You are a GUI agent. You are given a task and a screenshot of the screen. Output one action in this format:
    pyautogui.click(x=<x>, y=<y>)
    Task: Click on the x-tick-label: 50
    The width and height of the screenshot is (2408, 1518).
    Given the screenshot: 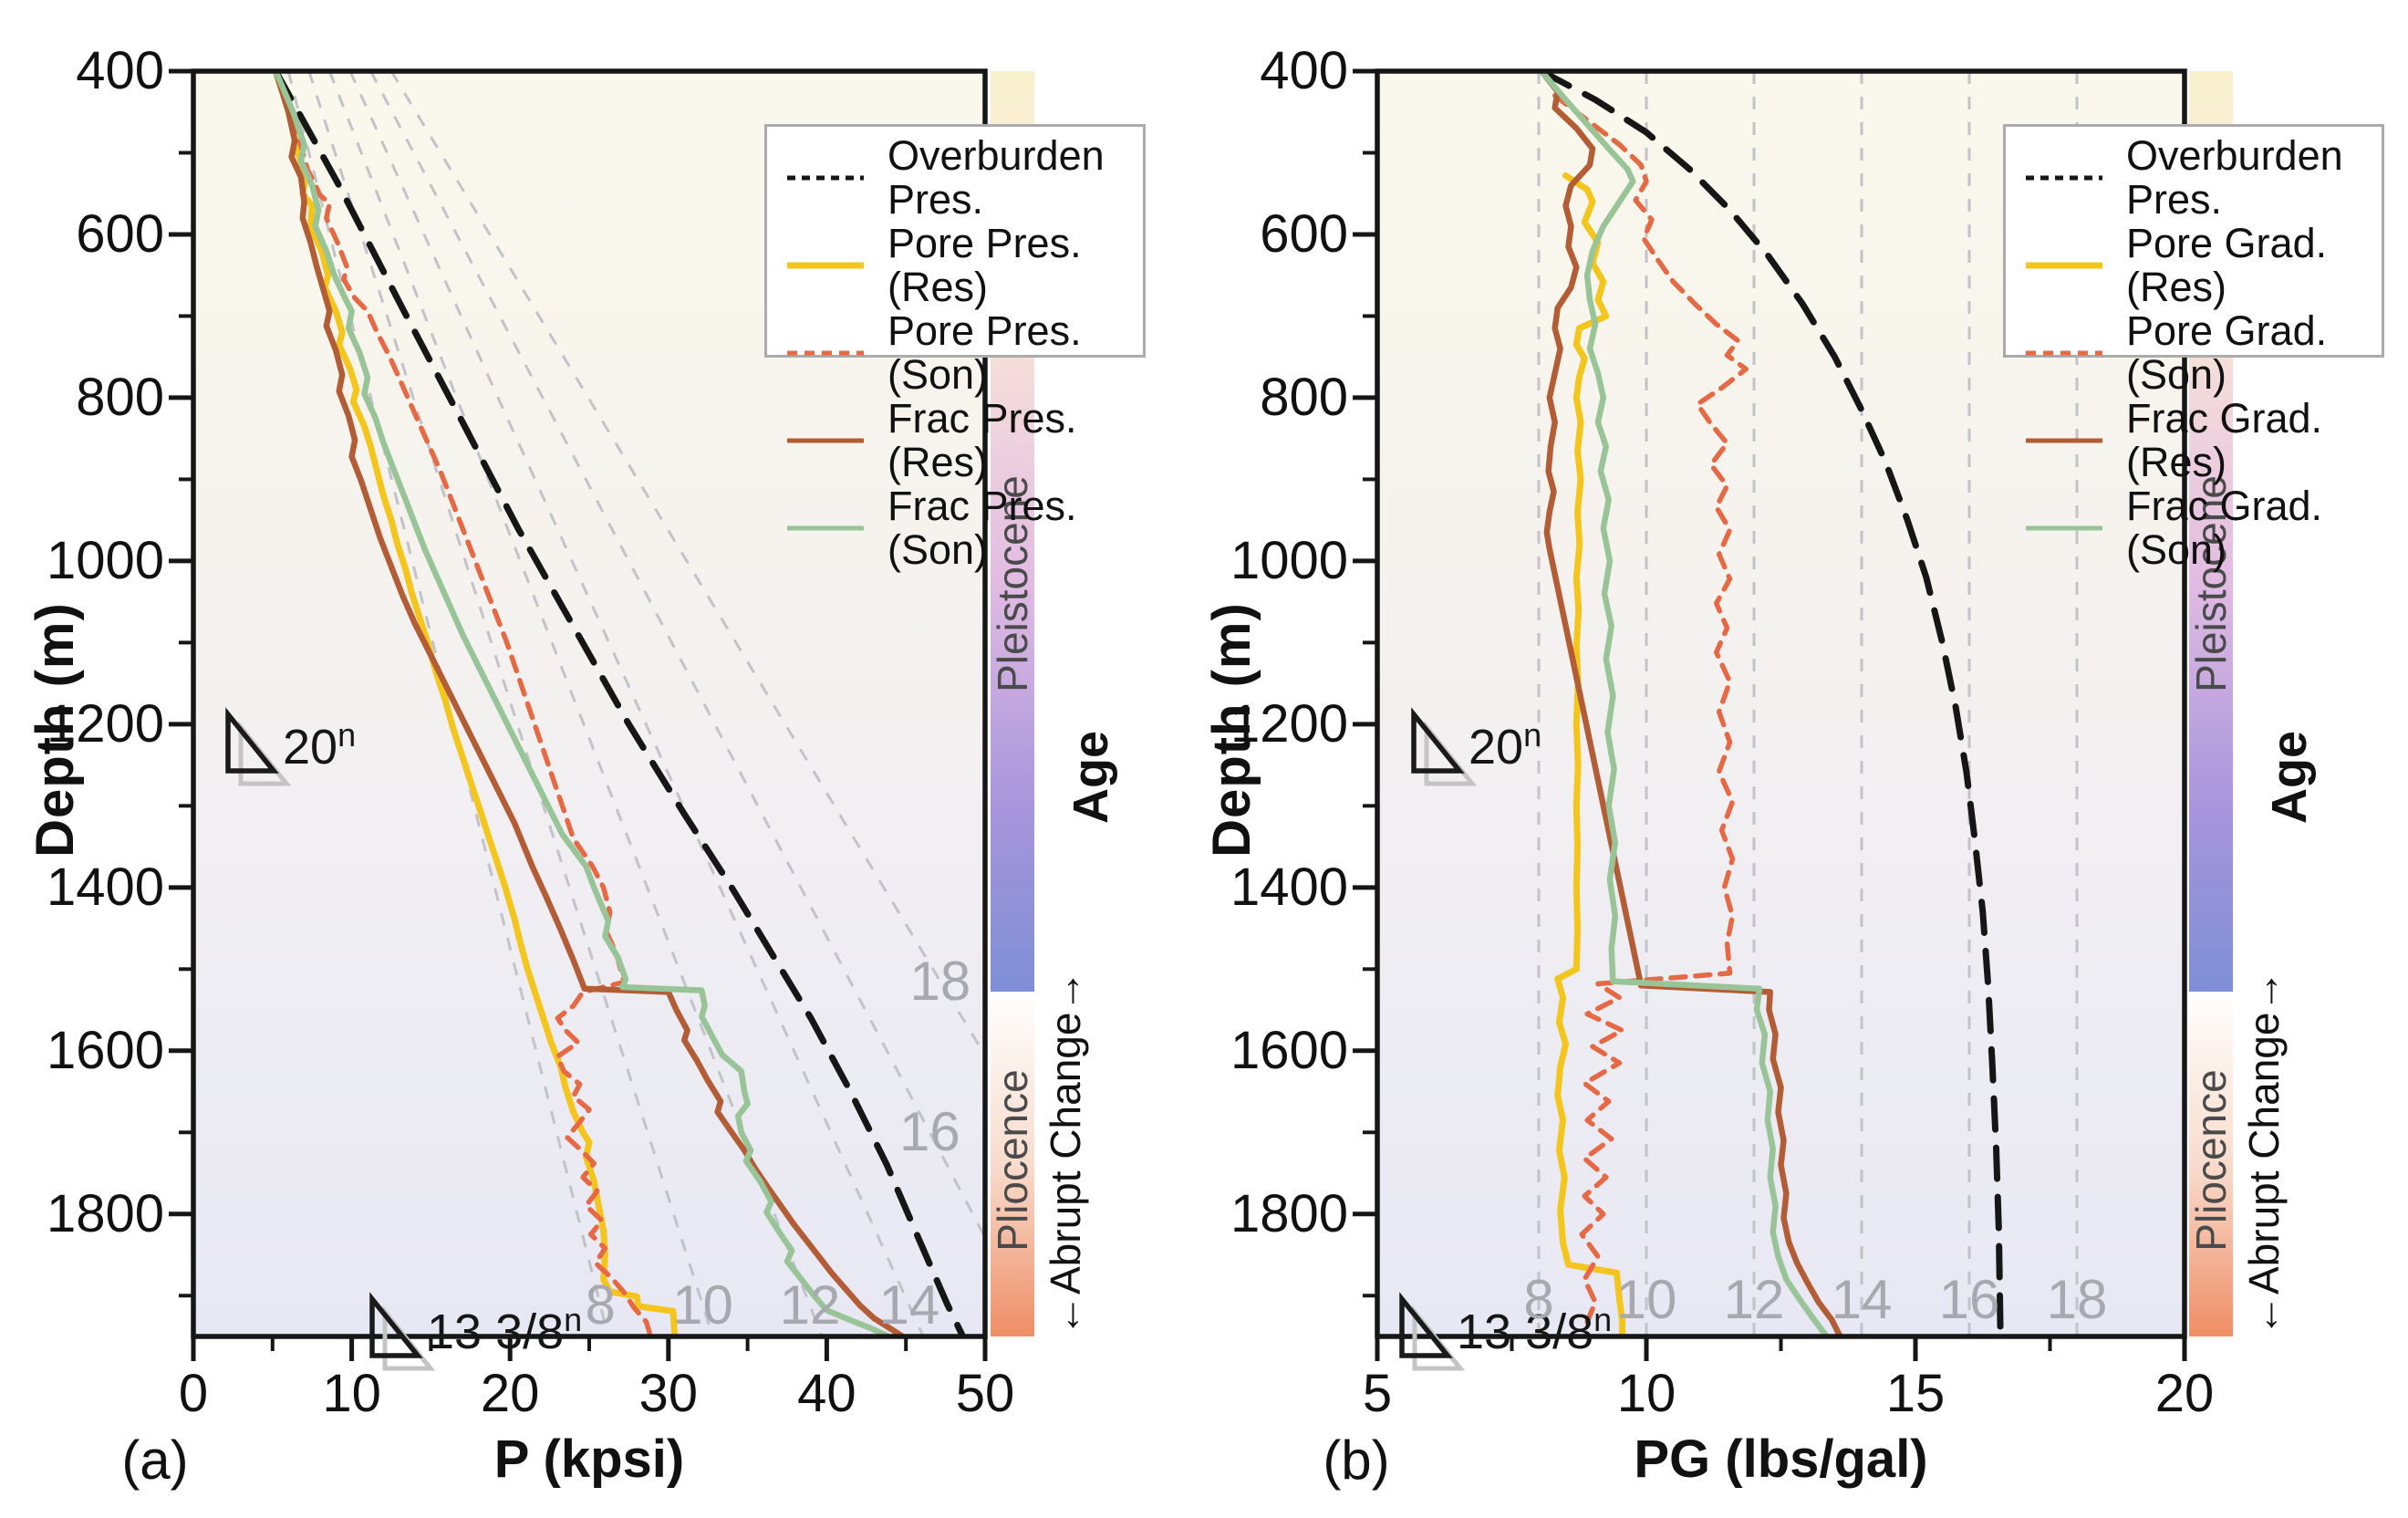 What is the action you would take?
    pyautogui.click(x=985, y=1393)
    